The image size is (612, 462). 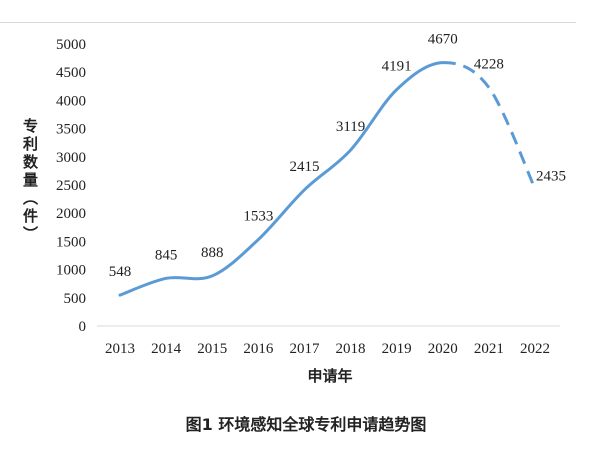 What do you see at coordinates (489, 65) in the screenshot?
I see `data-label: 4228` at bounding box center [489, 65].